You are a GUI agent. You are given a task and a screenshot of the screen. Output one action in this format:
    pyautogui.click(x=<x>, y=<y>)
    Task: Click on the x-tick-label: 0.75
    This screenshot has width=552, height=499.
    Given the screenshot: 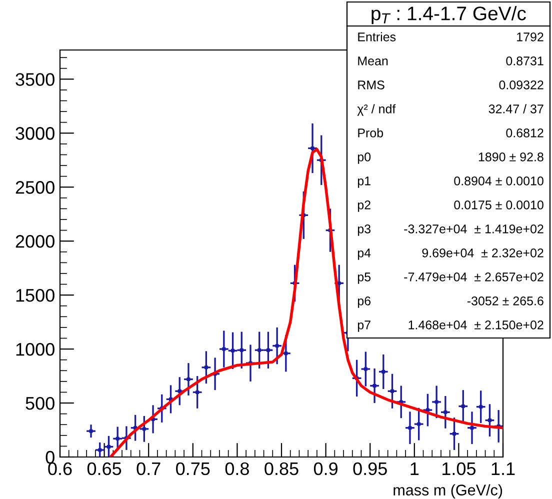 What is the action you would take?
    pyautogui.click(x=193, y=469)
    